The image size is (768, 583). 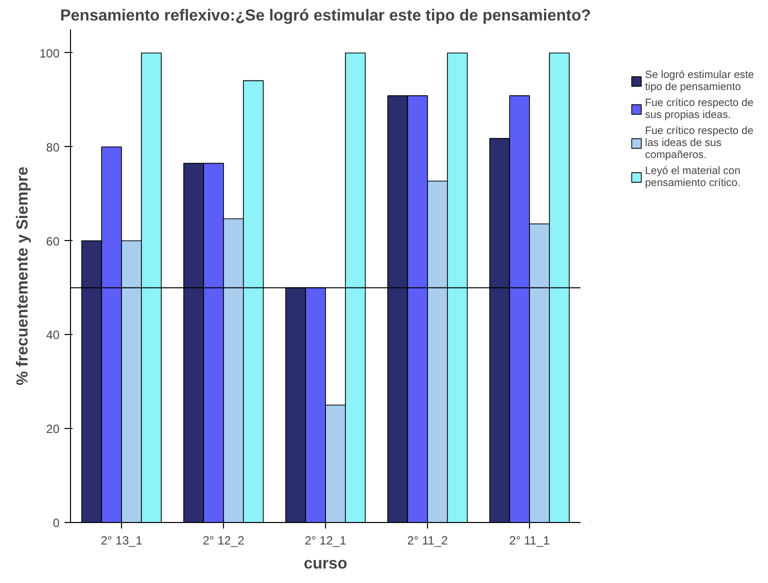 What do you see at coordinates (53, 335) in the screenshot?
I see `y-tick-label: 40` at bounding box center [53, 335].